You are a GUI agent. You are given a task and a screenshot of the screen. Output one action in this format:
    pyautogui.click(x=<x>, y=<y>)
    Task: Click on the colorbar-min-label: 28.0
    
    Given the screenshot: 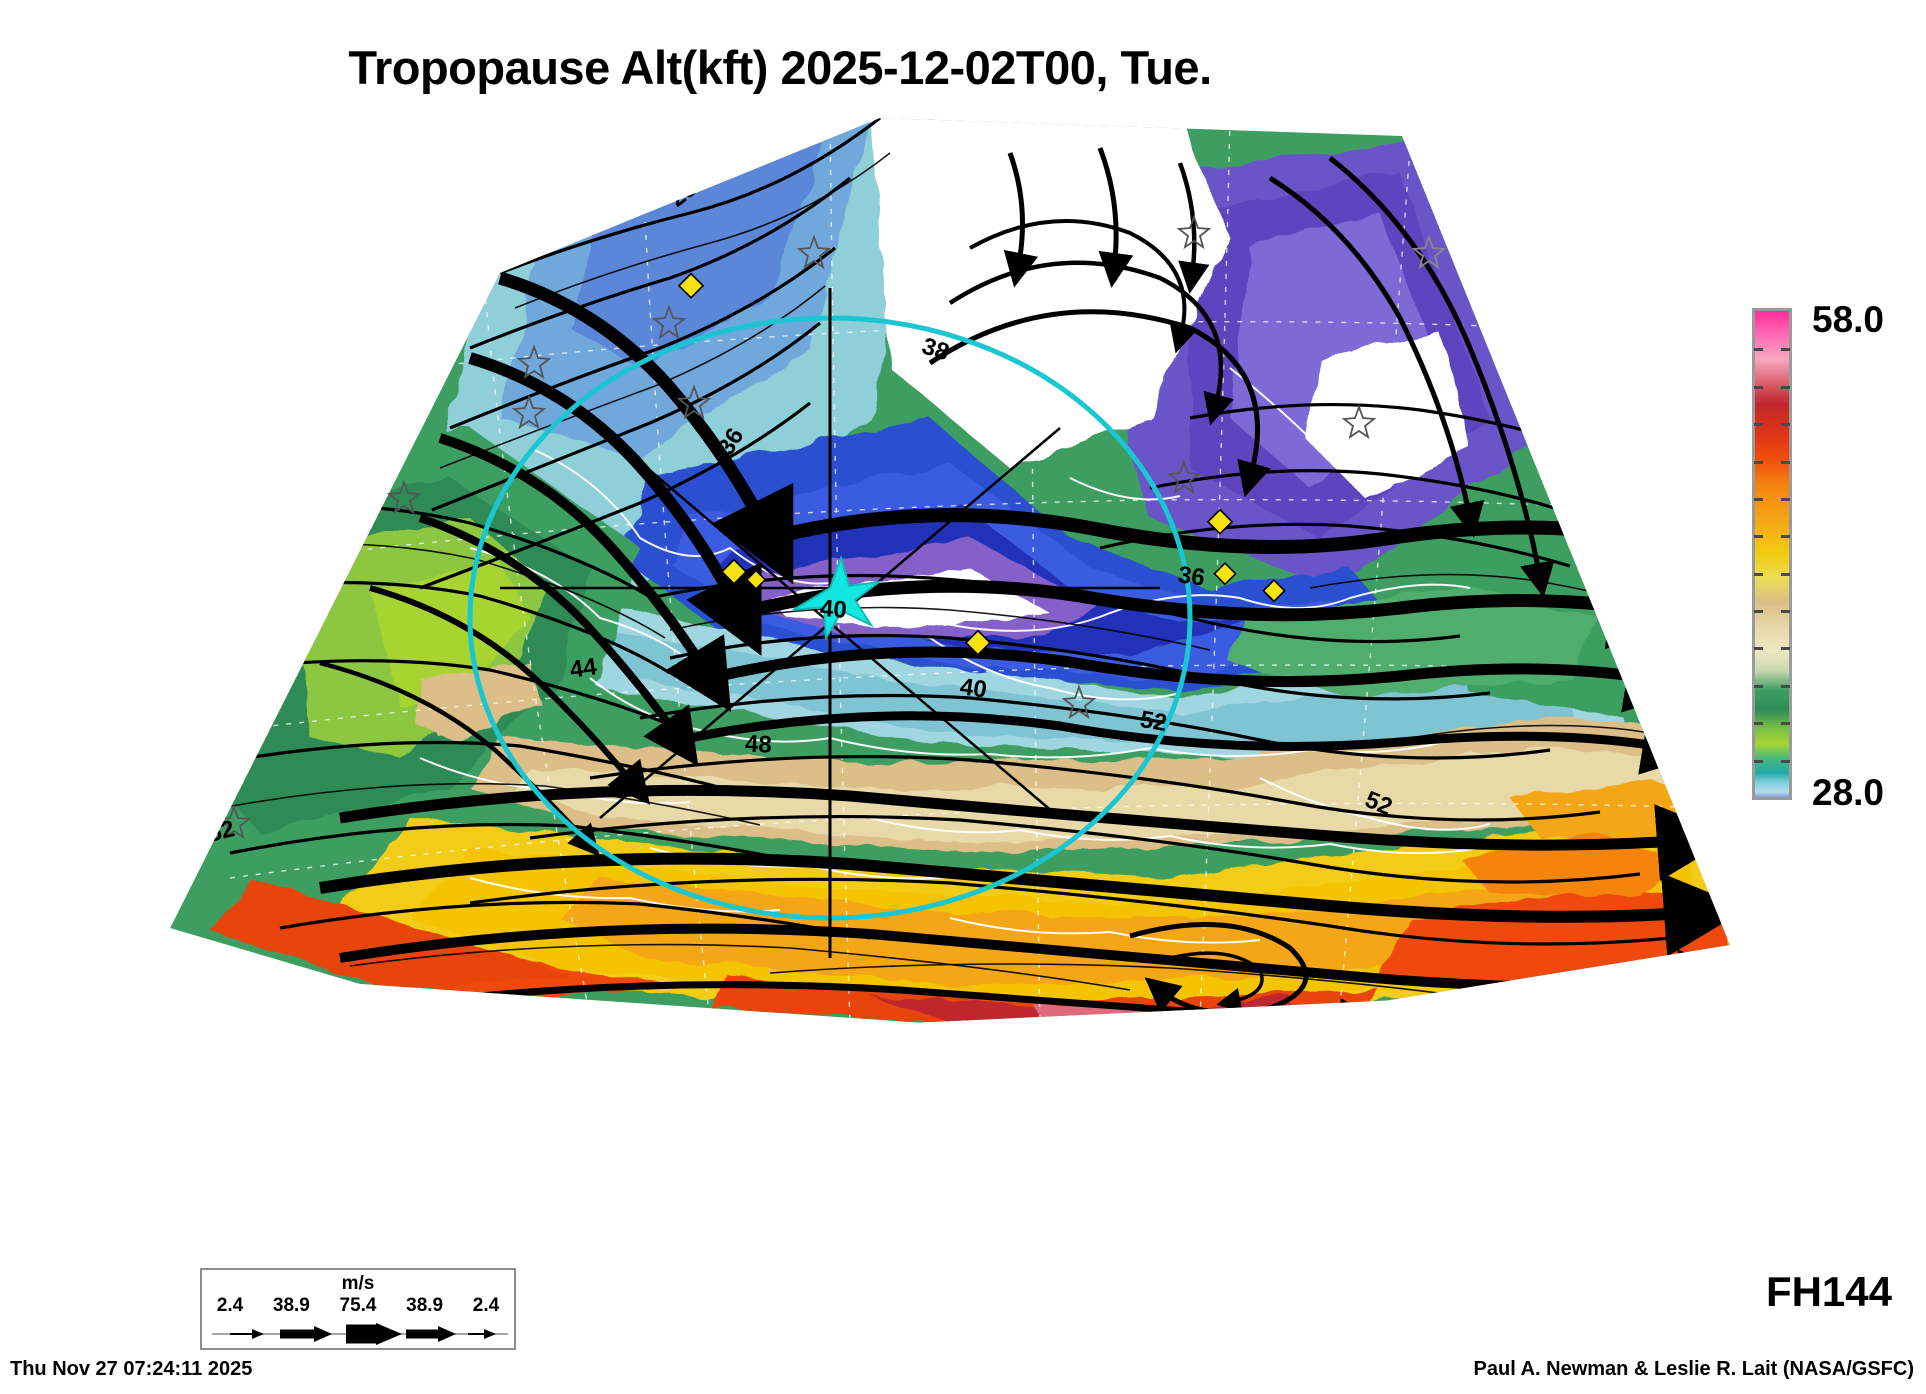 What is the action you would take?
    pyautogui.click(x=1848, y=792)
    